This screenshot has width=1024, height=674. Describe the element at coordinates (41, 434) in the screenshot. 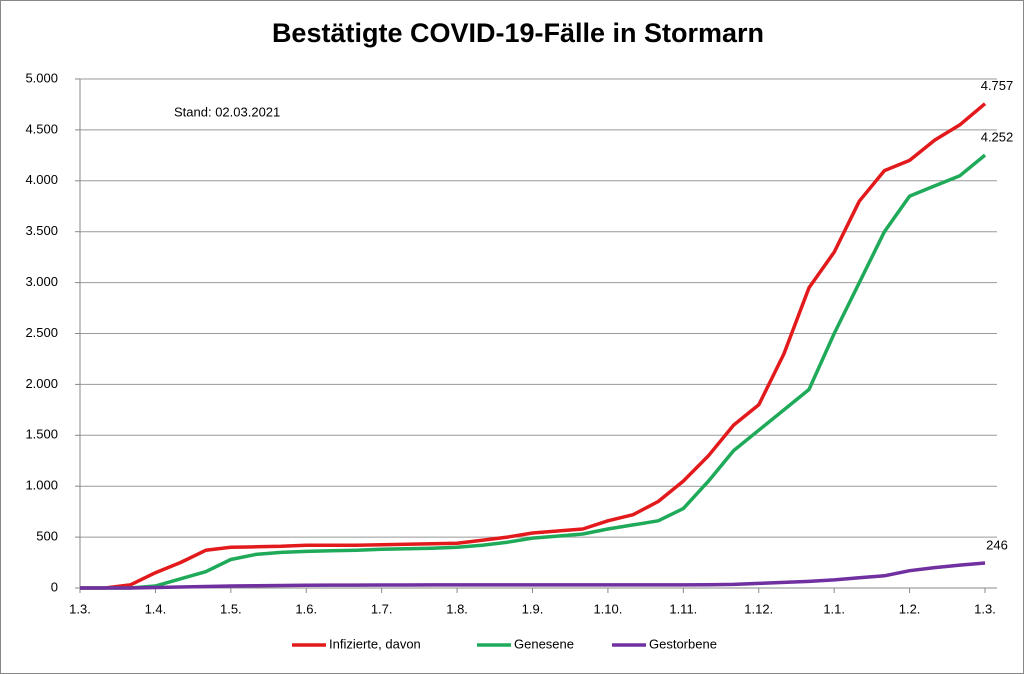

I see `y-tick-label: 1.500` at that location.